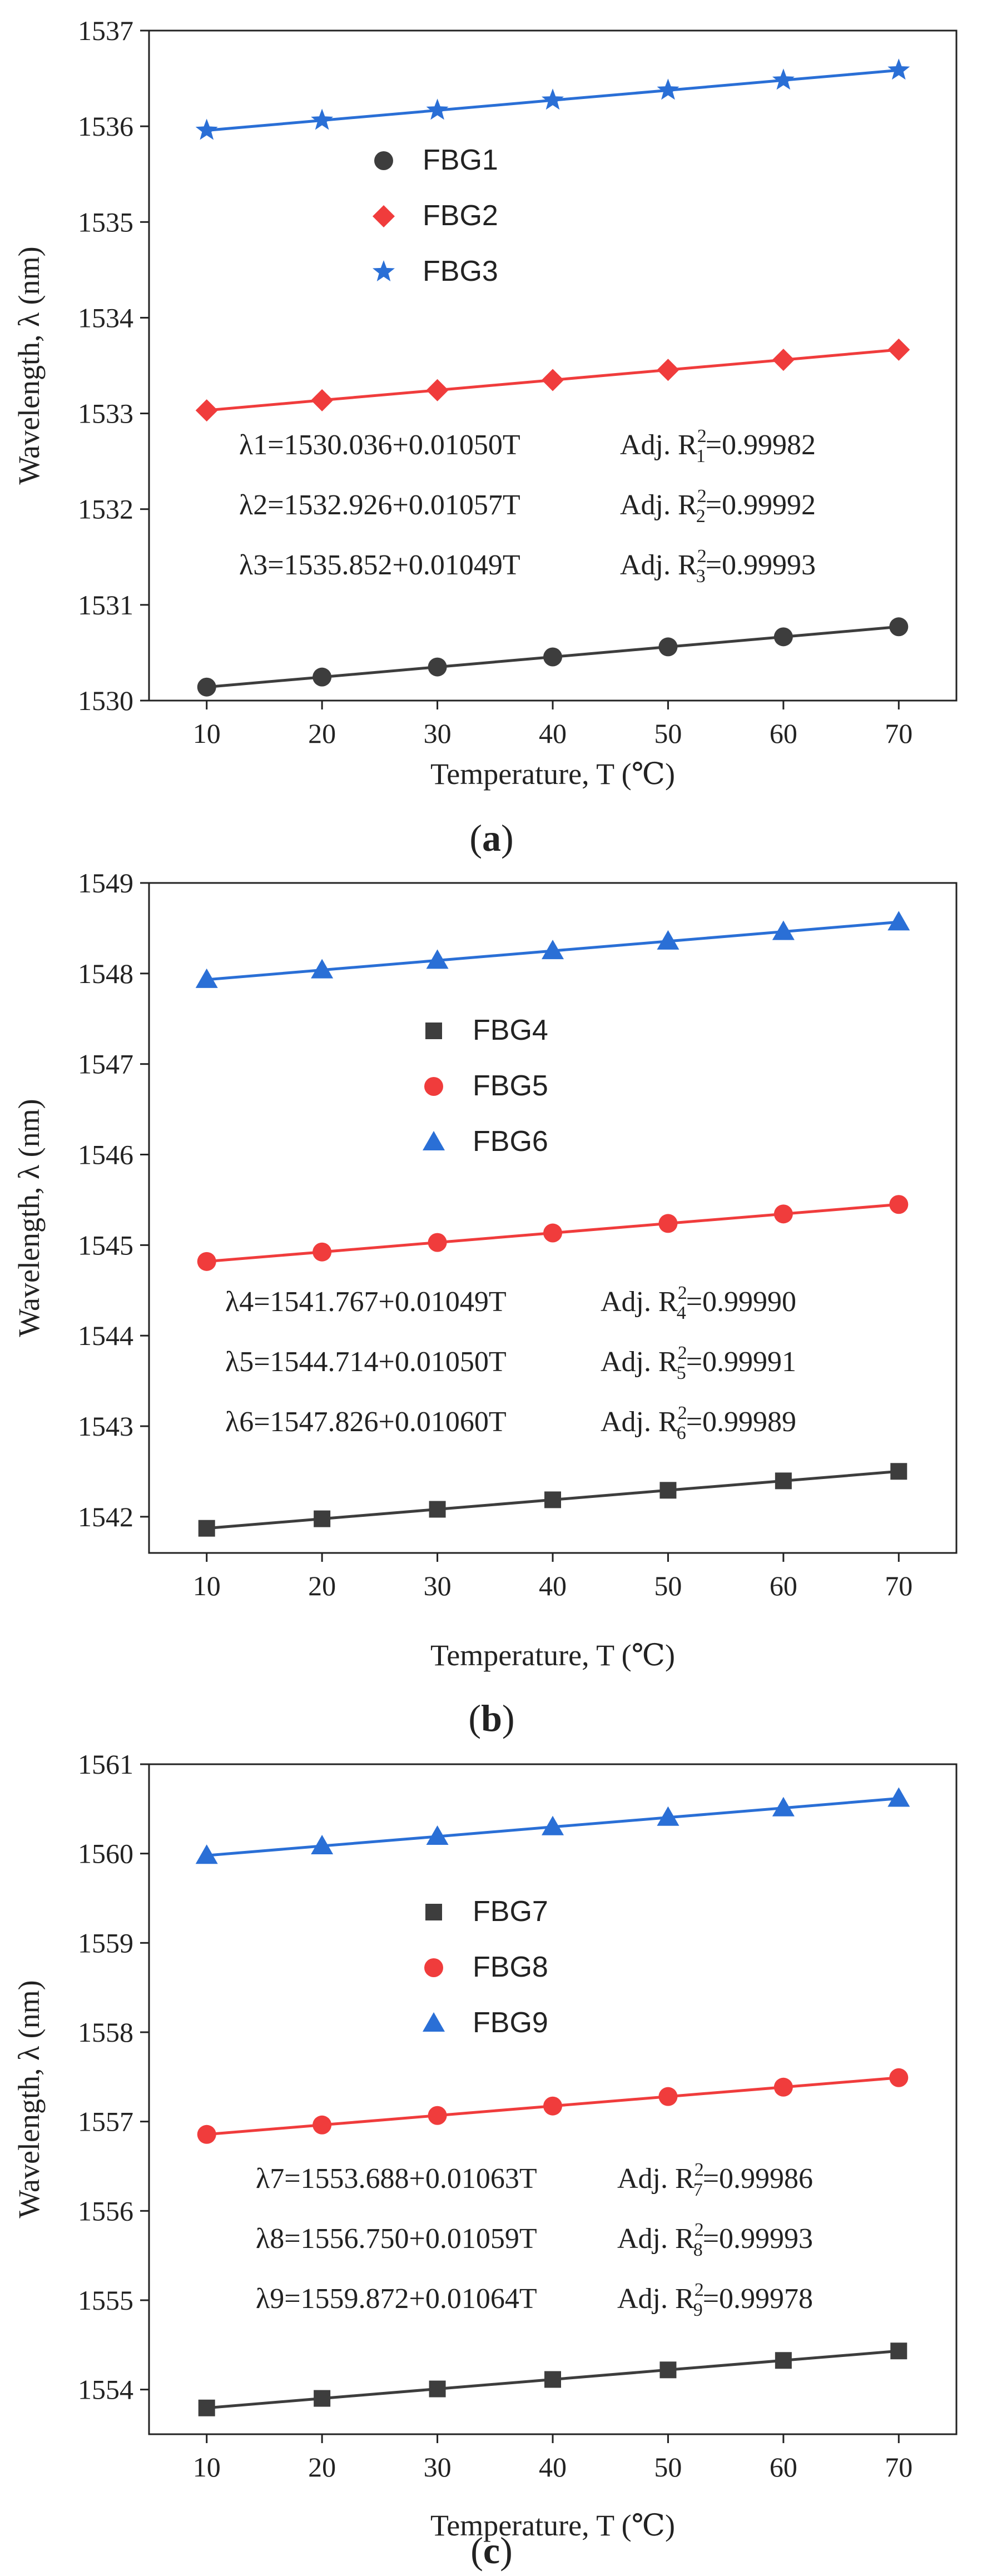 This screenshot has width=982, height=2576. Describe the element at coordinates (761, 505) in the screenshot. I see `r-squared-value: =0.99992` at that location.